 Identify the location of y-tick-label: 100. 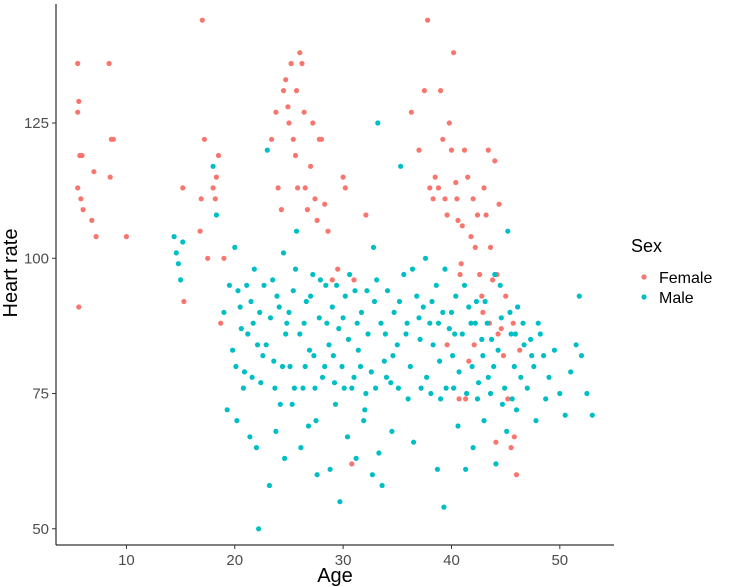
(36, 258).